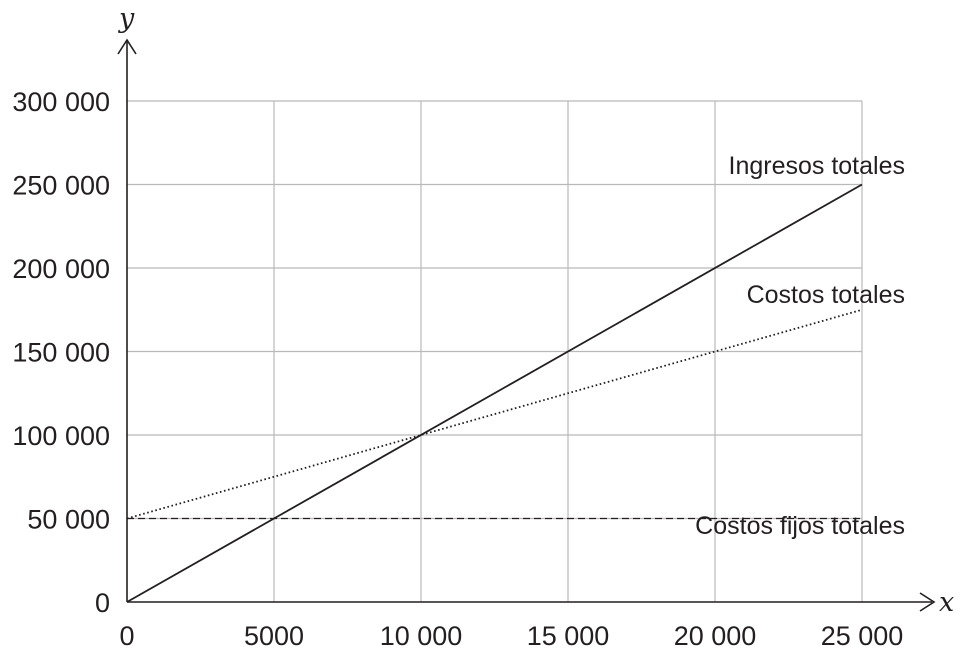 The height and width of the screenshot is (648, 960). I want to click on x-tick-label: 20 000, so click(715, 634).